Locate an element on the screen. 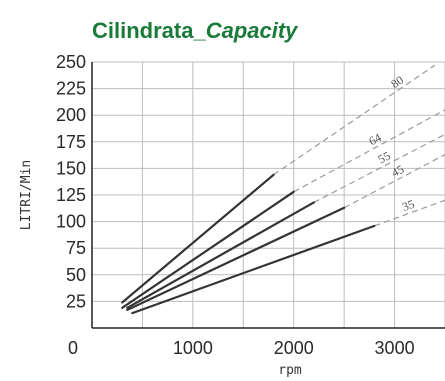 This screenshot has width=445, height=381. y-tick-label: 200 is located at coordinates (71, 115).